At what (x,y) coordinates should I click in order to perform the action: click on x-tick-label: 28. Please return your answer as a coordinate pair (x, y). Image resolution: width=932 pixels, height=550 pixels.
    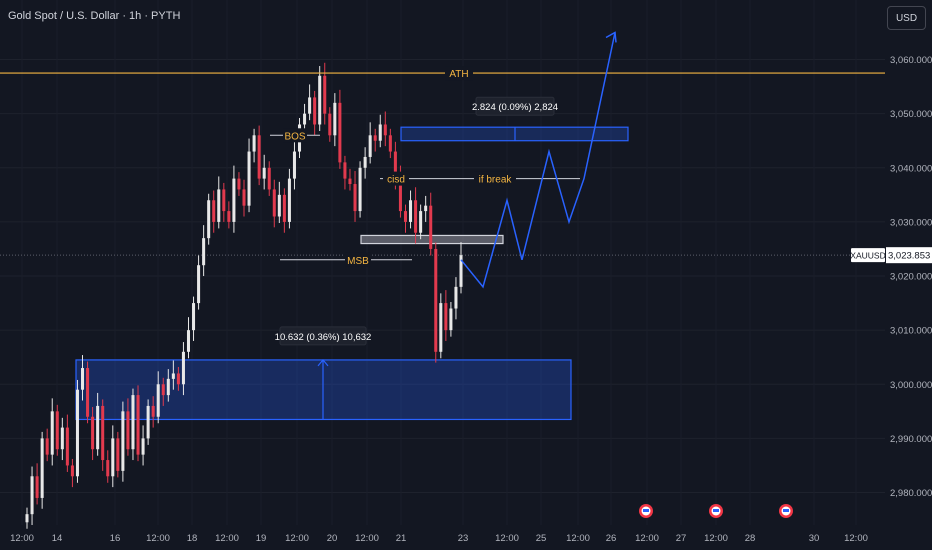
    Looking at the image, I should click on (750, 538).